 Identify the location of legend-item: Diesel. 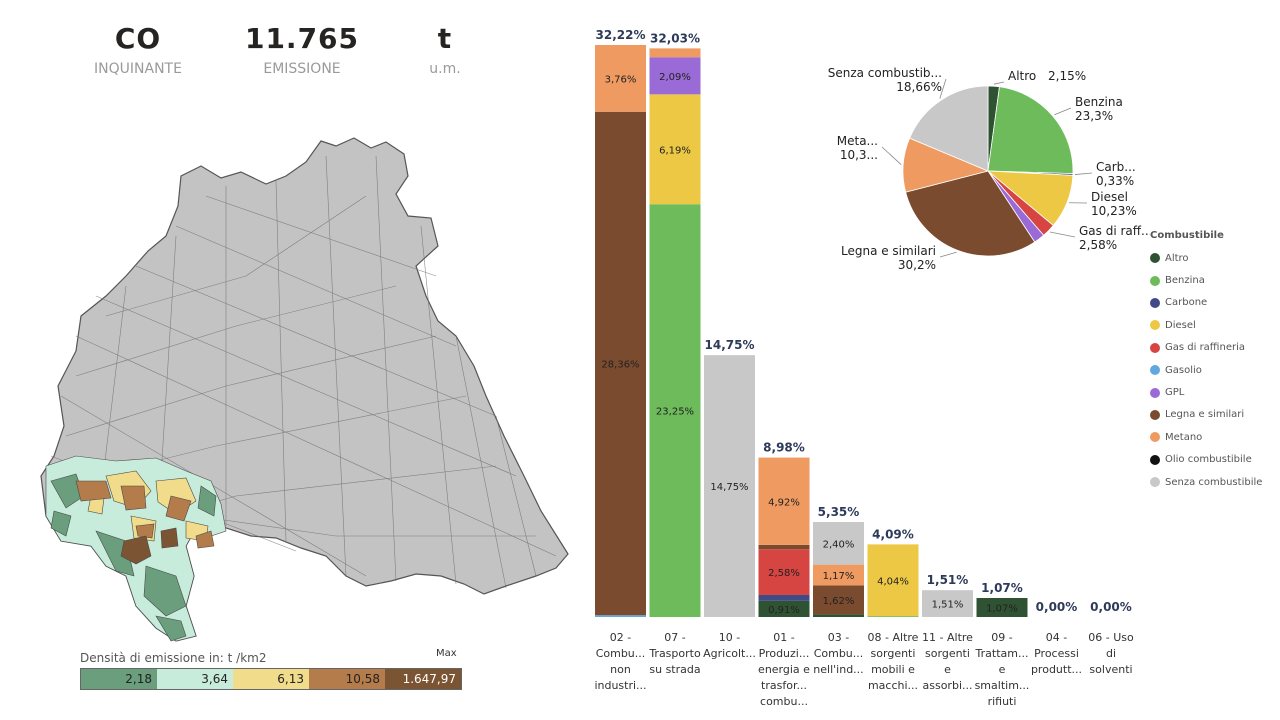
(1215, 325).